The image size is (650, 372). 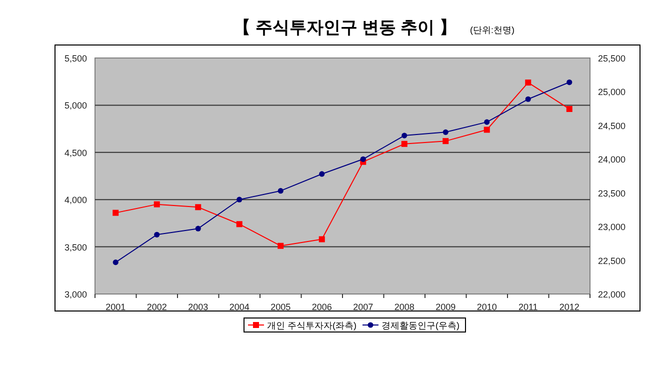 What do you see at coordinates (569, 307) in the screenshot?
I see `x-tick-label: 2012` at bounding box center [569, 307].